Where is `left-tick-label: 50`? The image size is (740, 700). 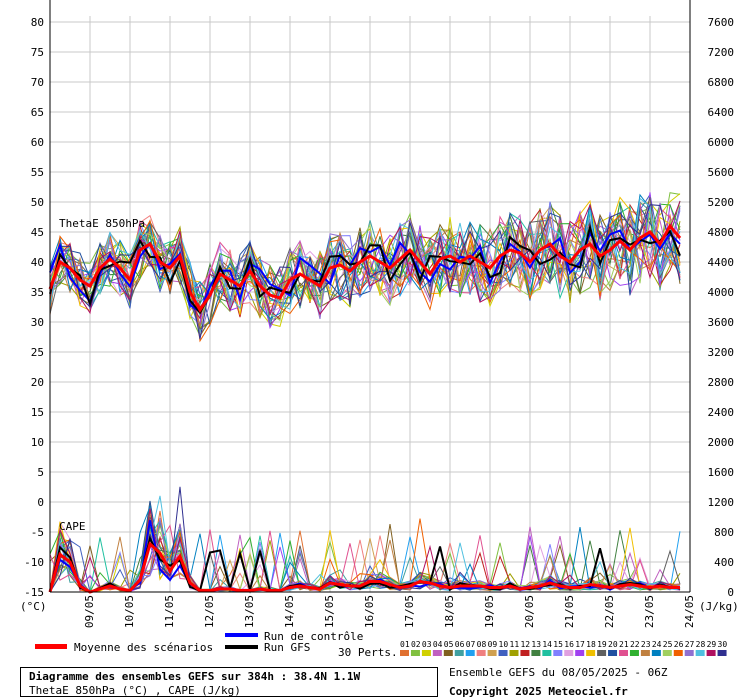 left-tick-label: 50 is located at coordinates (37, 202).